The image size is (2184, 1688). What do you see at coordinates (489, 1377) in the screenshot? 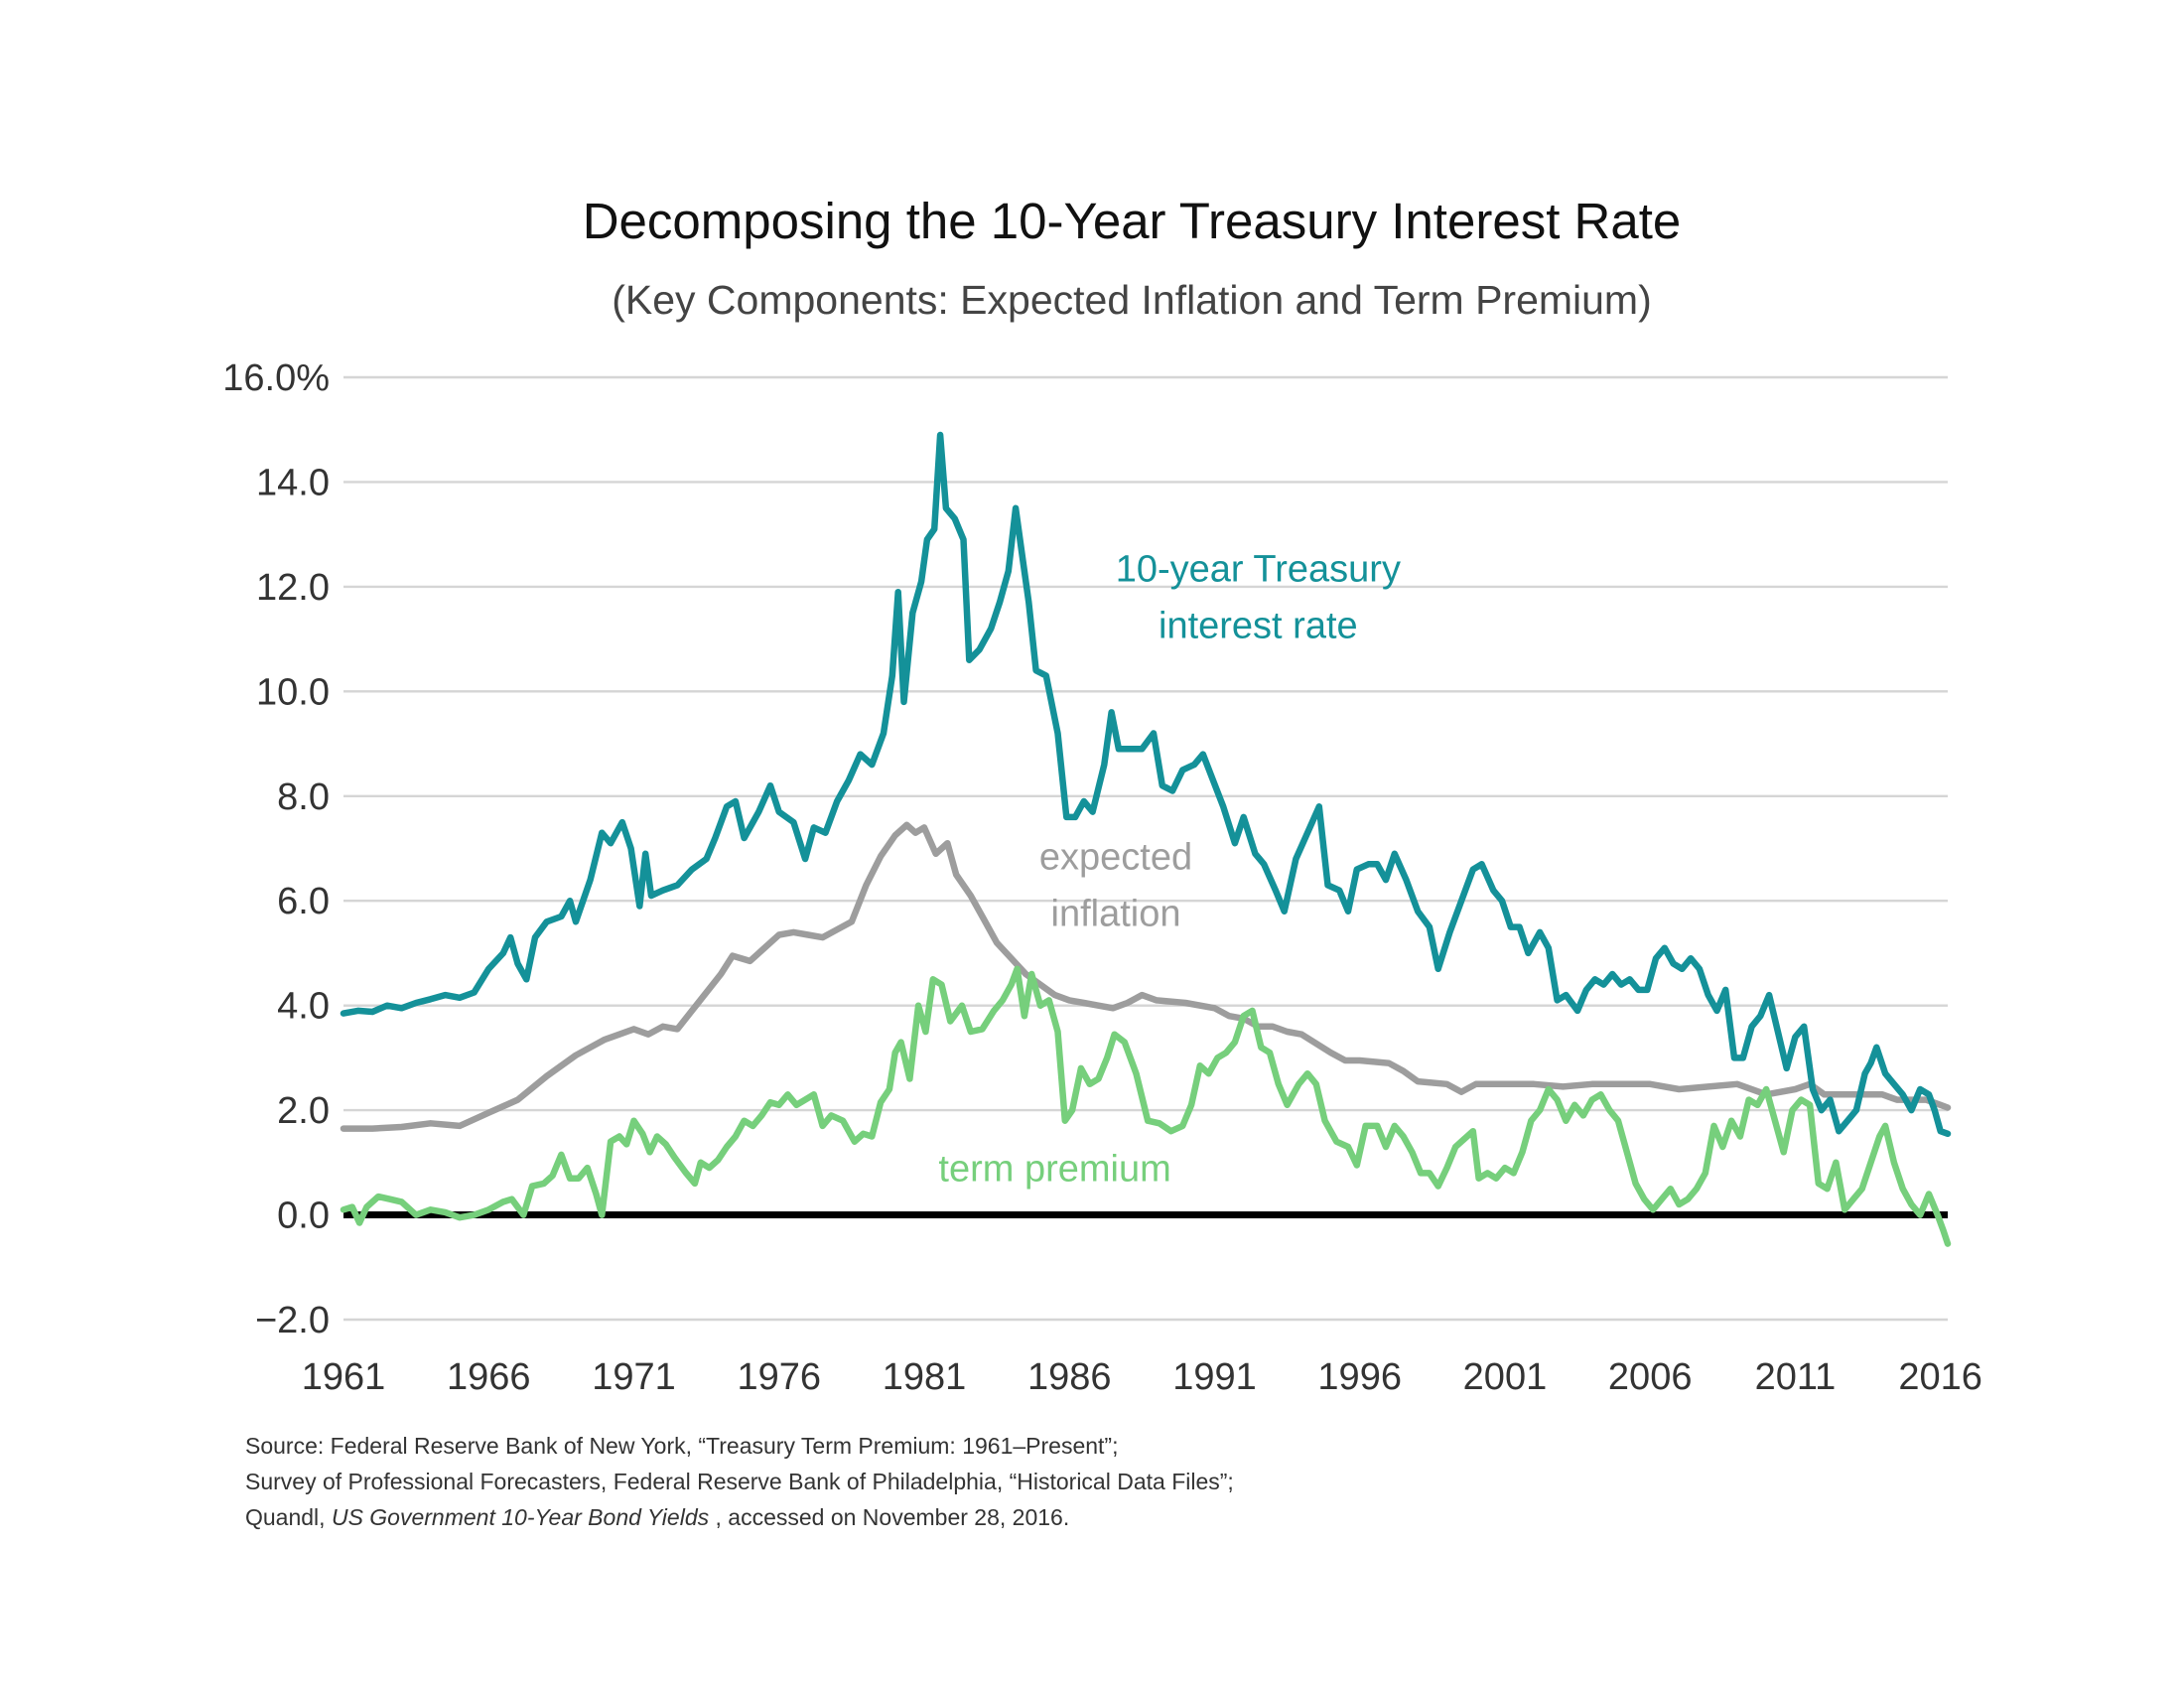
I see `x-tick-label: 1966` at bounding box center [489, 1377].